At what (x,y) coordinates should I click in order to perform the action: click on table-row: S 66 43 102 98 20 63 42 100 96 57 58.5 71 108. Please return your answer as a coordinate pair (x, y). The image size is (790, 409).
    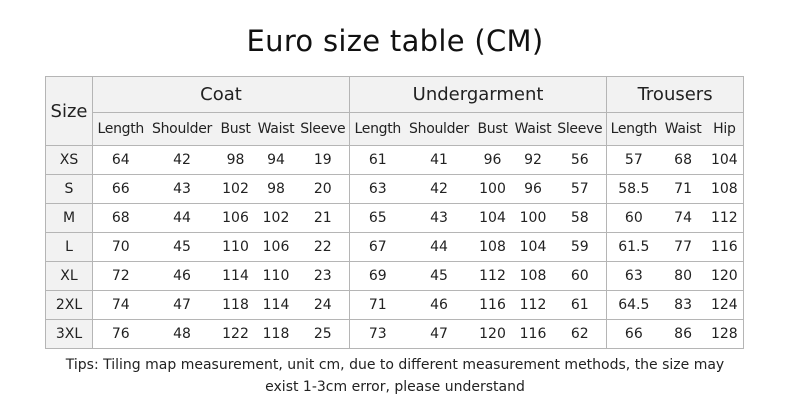
    Looking at the image, I should click on (395, 189).